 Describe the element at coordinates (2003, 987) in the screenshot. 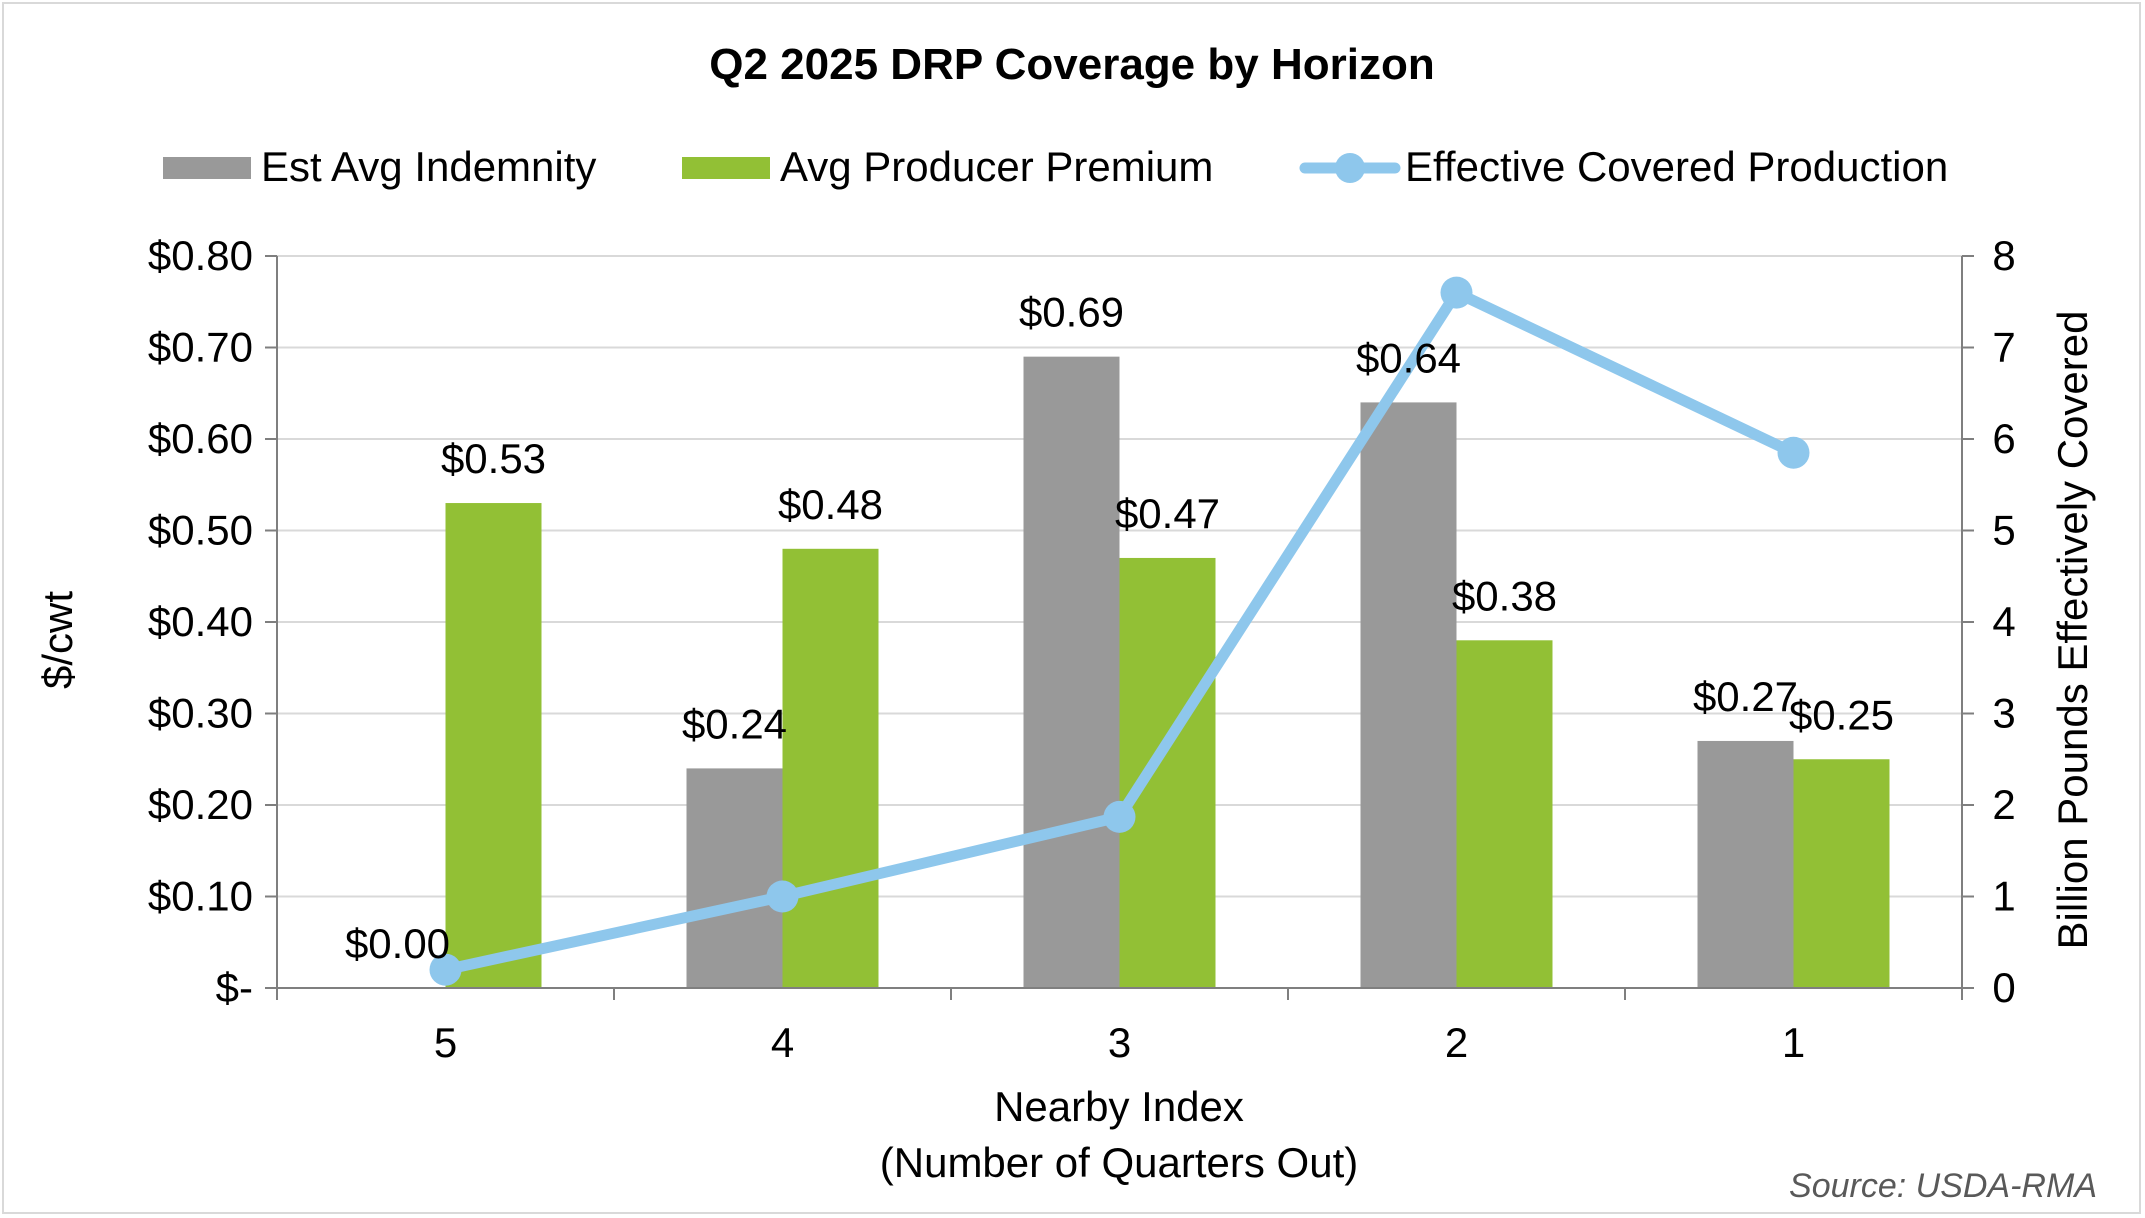

I see `y2-tick-label: 0` at that location.